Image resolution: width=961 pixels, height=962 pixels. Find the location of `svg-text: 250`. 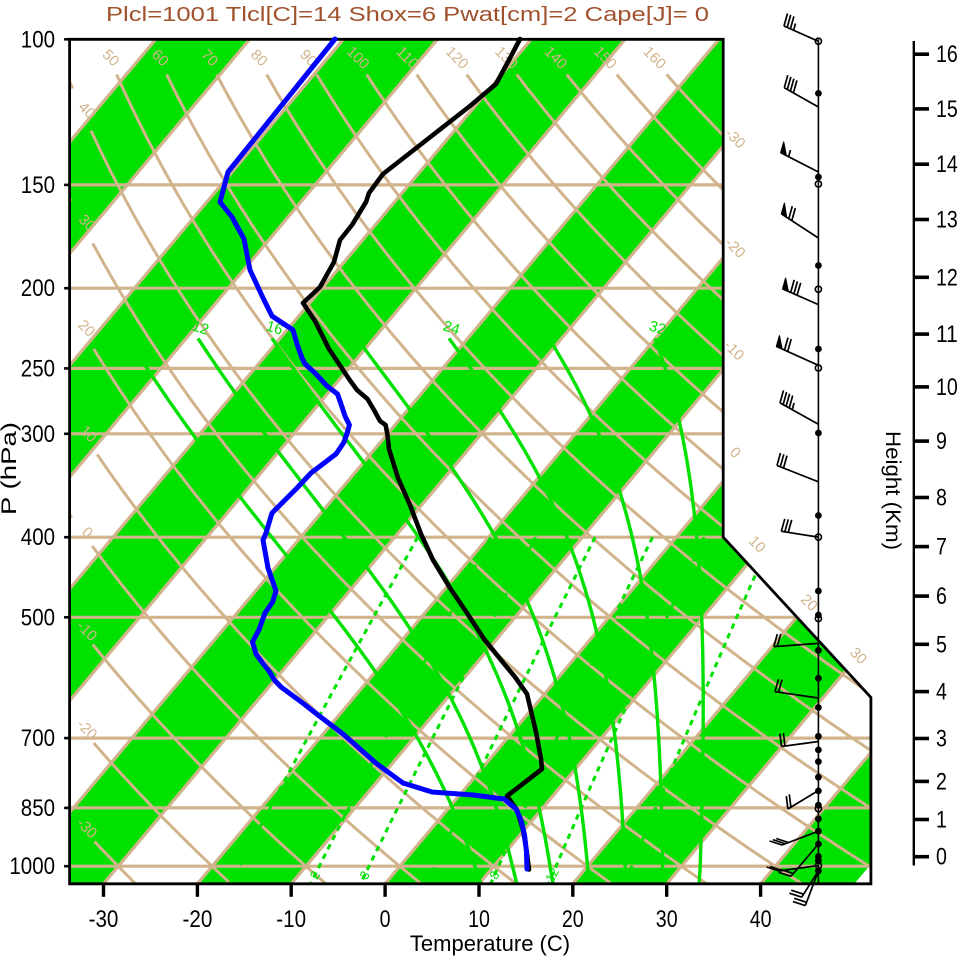

svg-text: 250 is located at coordinates (38, 368).